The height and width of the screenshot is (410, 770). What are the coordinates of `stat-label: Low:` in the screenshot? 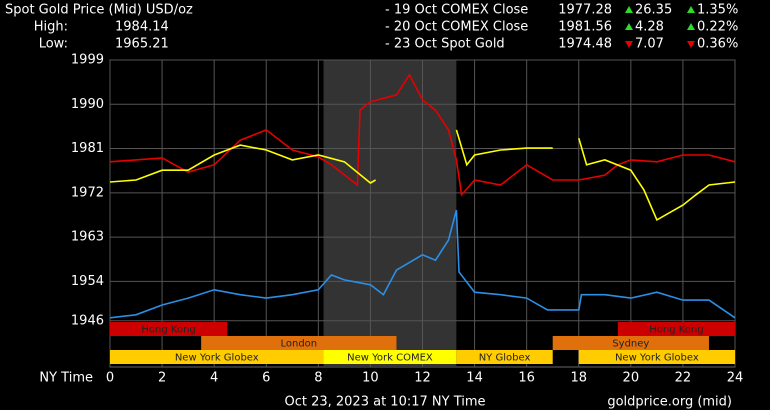 It's located at (53, 44).